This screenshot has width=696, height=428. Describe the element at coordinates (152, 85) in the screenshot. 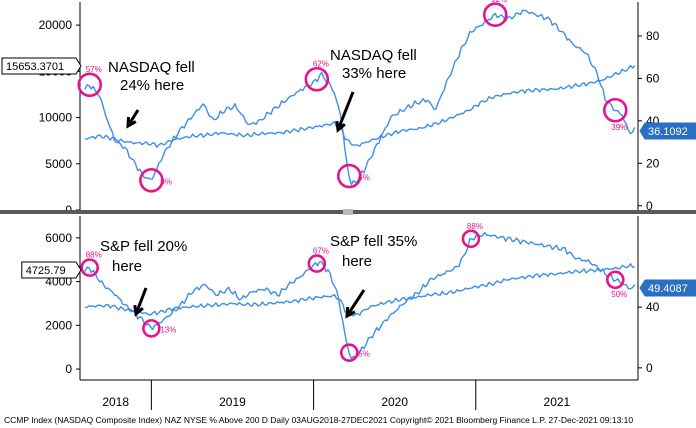

I see `annotation-text: 24% here` at that location.